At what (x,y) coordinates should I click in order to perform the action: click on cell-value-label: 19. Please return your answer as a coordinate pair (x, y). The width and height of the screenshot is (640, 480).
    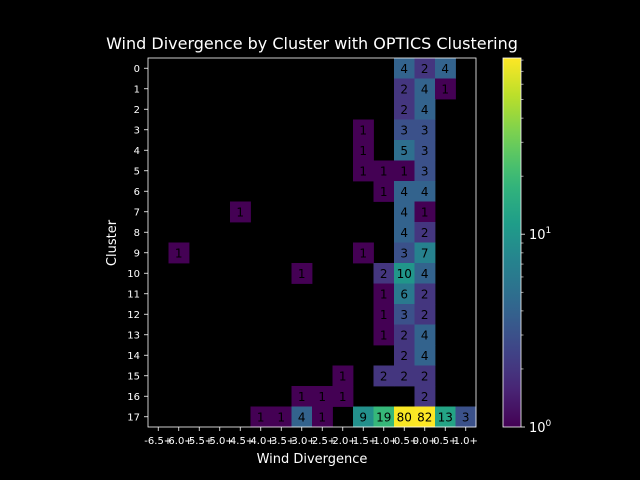
    Looking at the image, I should click on (383, 417).